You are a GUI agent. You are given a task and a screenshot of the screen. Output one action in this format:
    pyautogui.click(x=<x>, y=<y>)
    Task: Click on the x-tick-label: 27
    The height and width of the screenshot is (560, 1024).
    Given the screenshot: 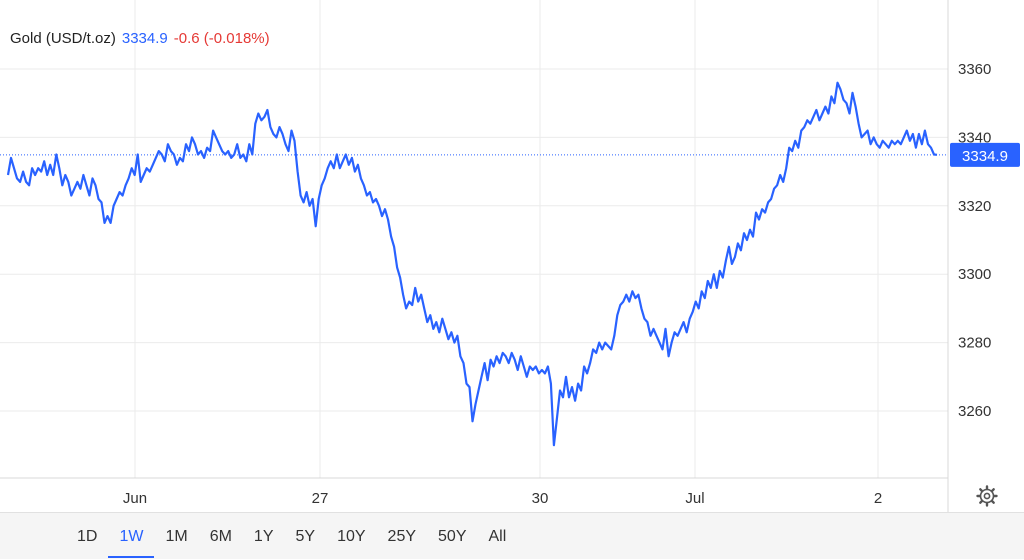 What is the action you would take?
    pyautogui.click(x=320, y=498)
    